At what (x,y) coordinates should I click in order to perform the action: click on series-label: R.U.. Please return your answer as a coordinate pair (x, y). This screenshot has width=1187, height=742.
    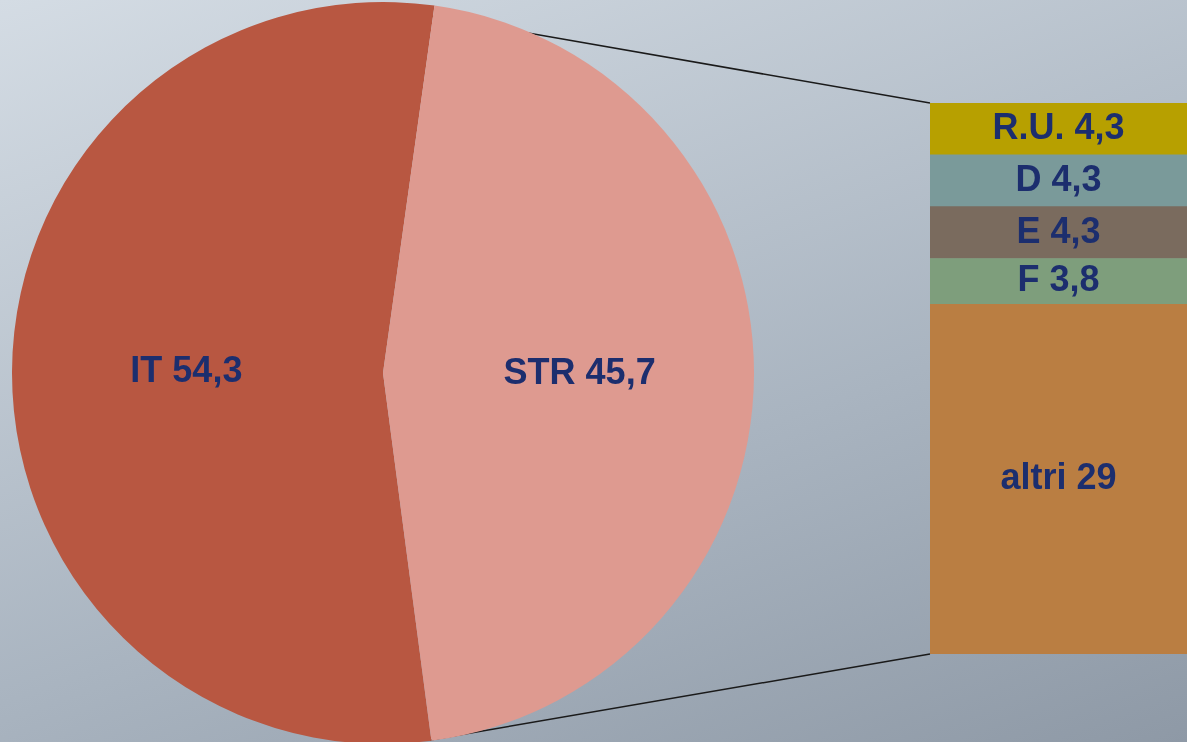
    Looking at the image, I should click on (1033, 126).